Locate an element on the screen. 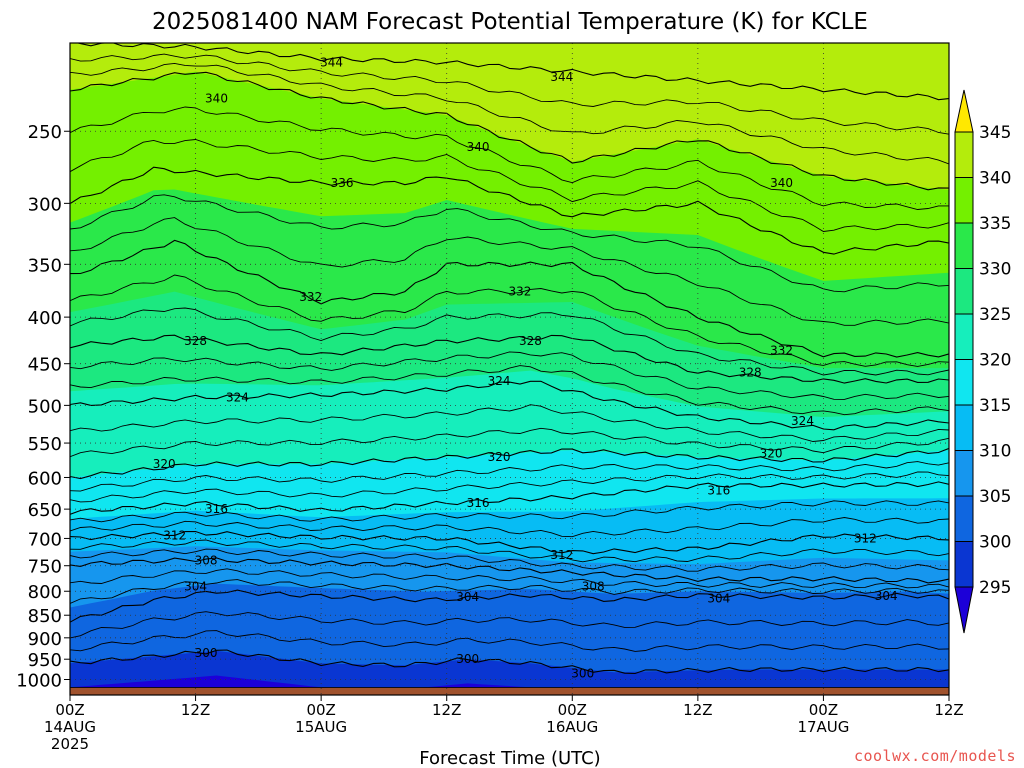 Image resolution: width=1024 pixels, height=768 pixels. colorbar-label-330: 330 is located at coordinates (995, 270).